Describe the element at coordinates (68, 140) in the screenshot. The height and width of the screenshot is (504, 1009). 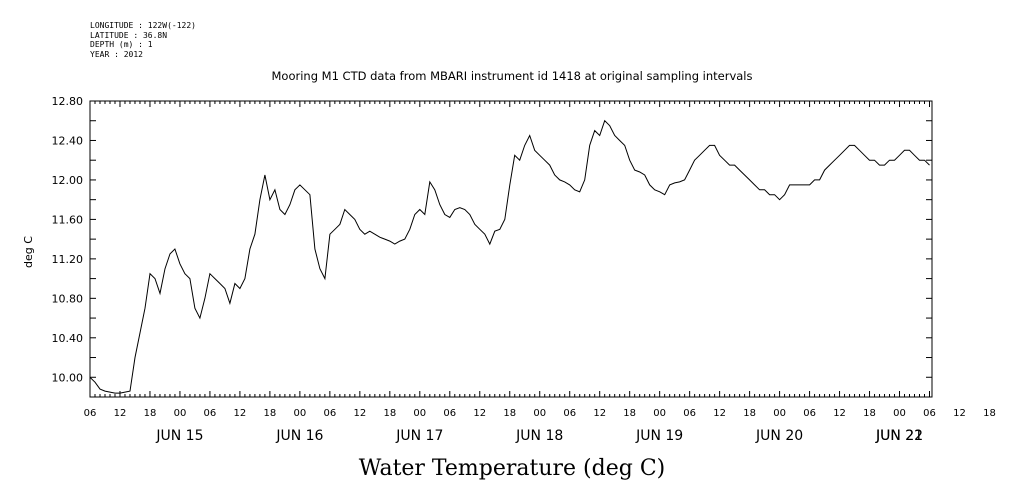
I see `y-tick-label: 12.40` at that location.